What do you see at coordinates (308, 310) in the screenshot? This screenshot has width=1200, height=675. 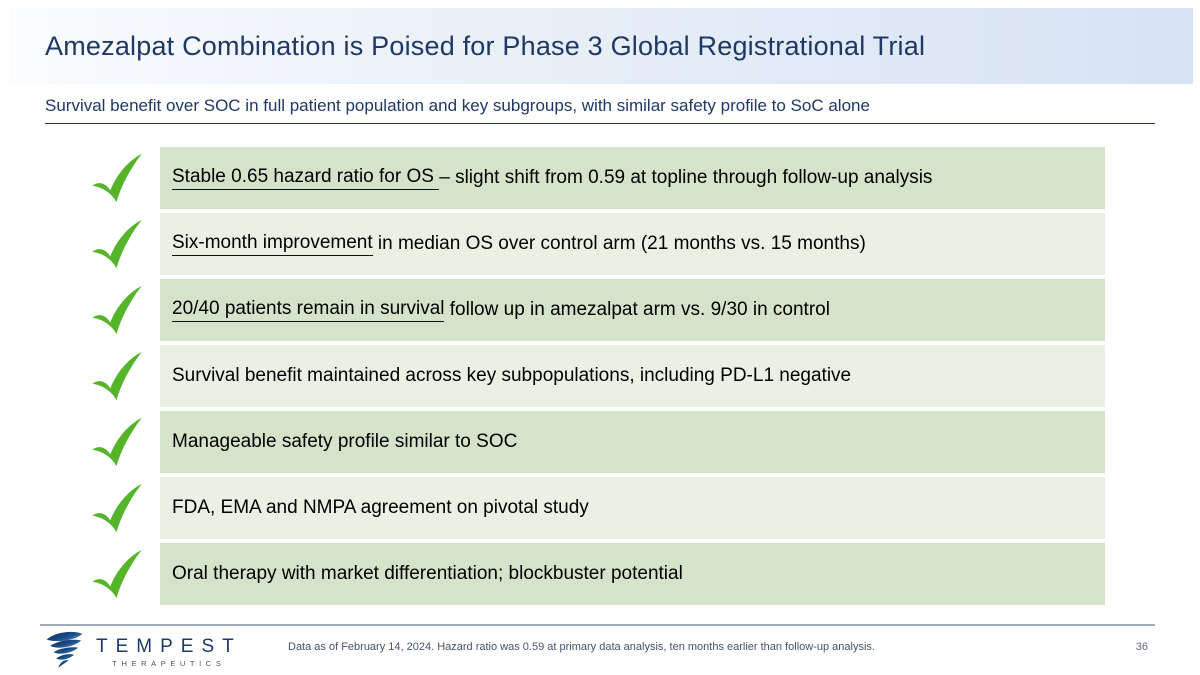 I see `point-text-underlined: 20/40 patients remain in survival` at bounding box center [308, 310].